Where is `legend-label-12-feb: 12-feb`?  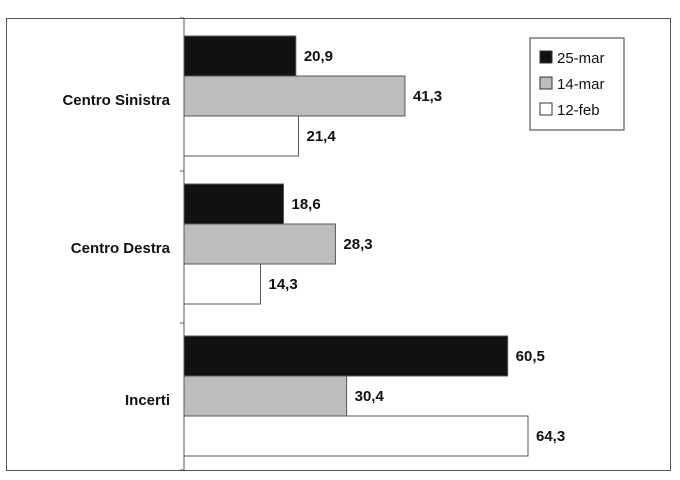 legend-label-12-feb: 12-feb is located at coordinates (578, 110).